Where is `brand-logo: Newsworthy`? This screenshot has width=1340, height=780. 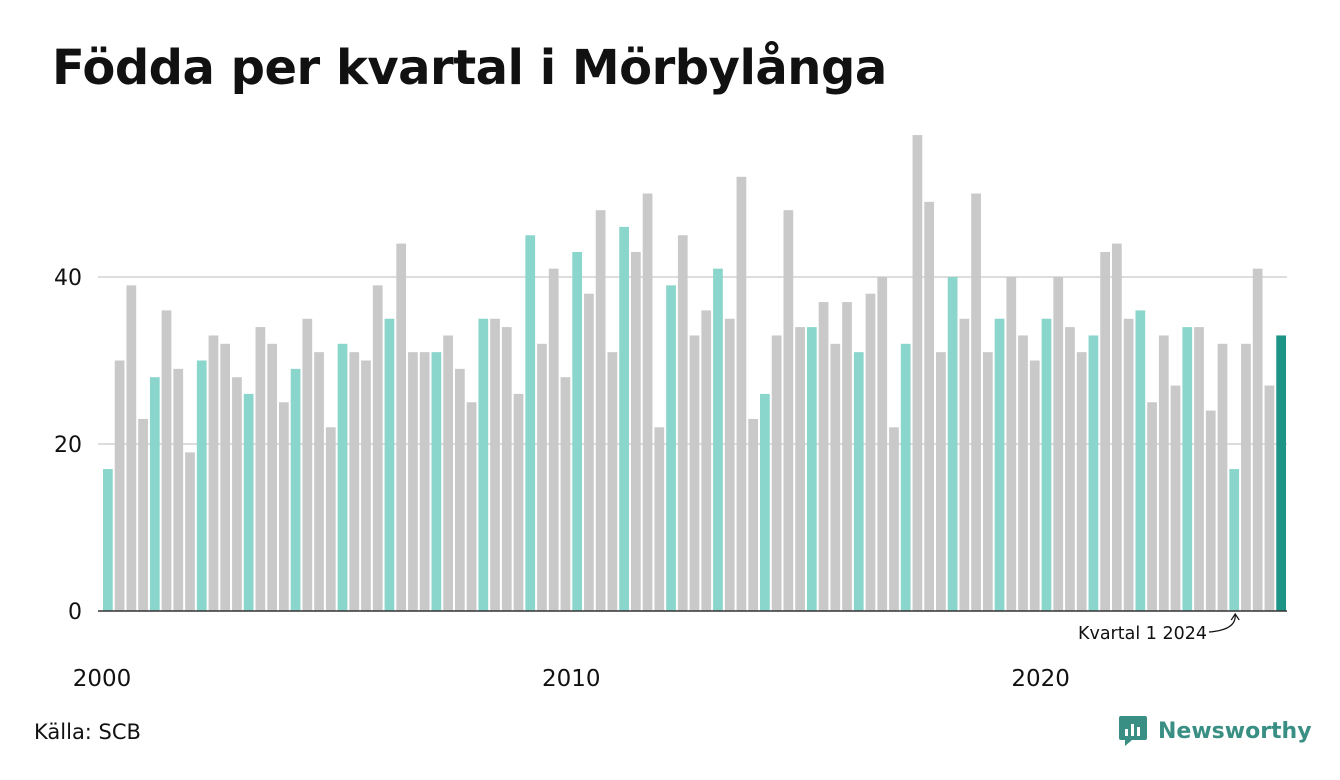
brand-logo: Newsworthy is located at coordinates (1215, 731).